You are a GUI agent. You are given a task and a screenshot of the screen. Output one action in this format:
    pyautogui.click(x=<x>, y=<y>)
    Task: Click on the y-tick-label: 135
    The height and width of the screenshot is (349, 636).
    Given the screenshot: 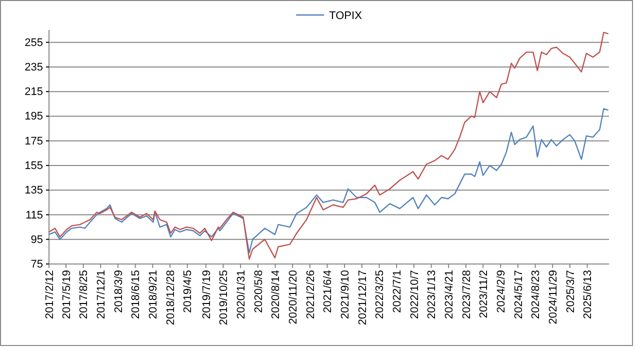 What is the action you would take?
    pyautogui.click(x=33, y=190)
    